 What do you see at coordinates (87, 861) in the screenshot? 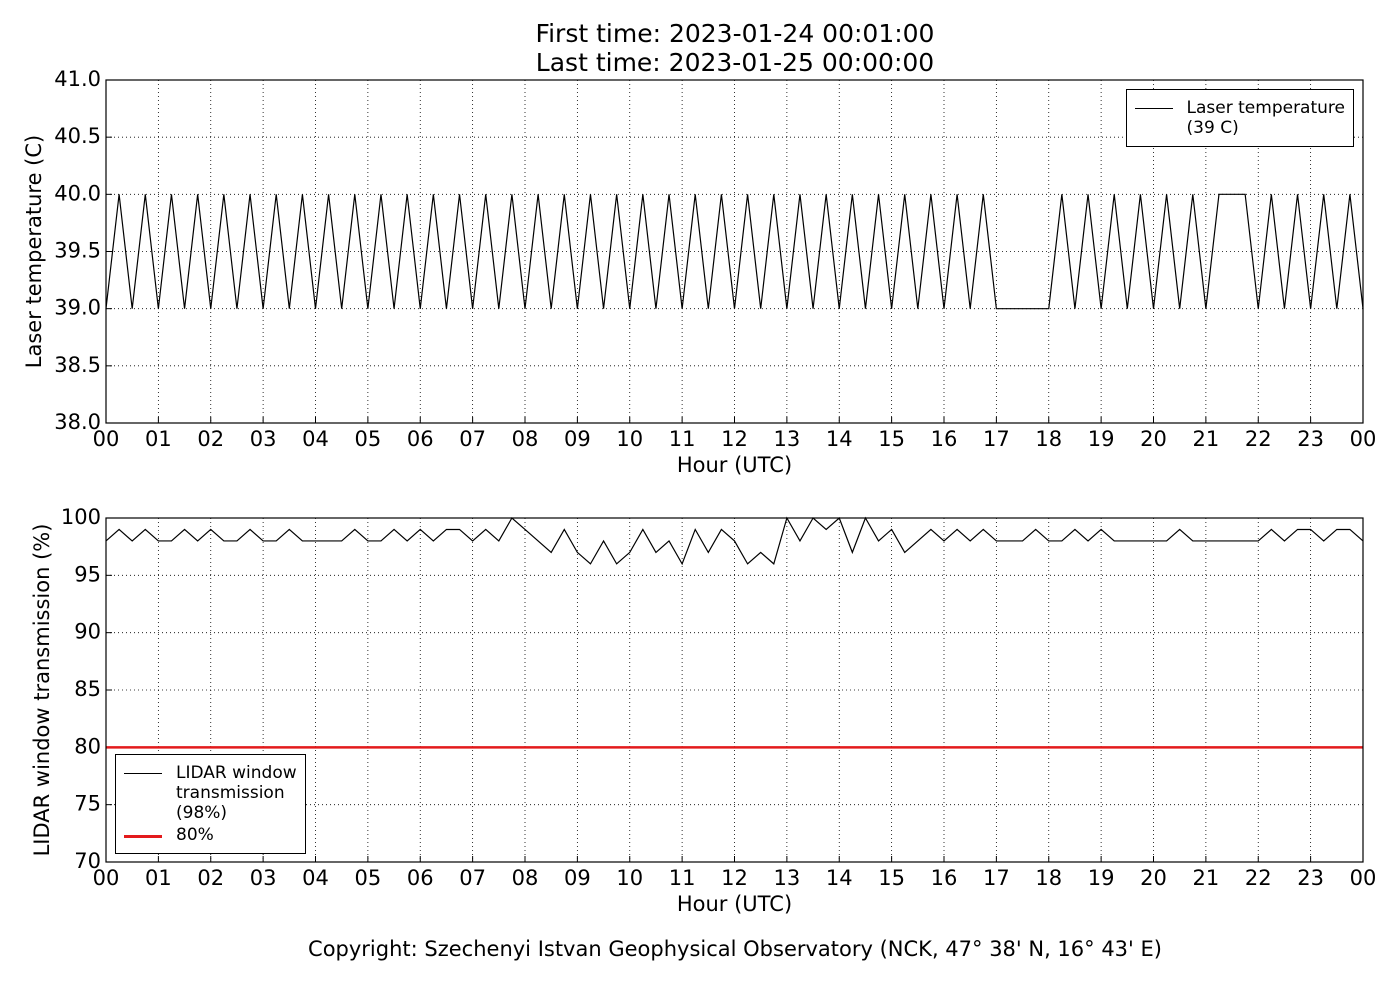
I see `y-tick-label: 70` at bounding box center [87, 861].